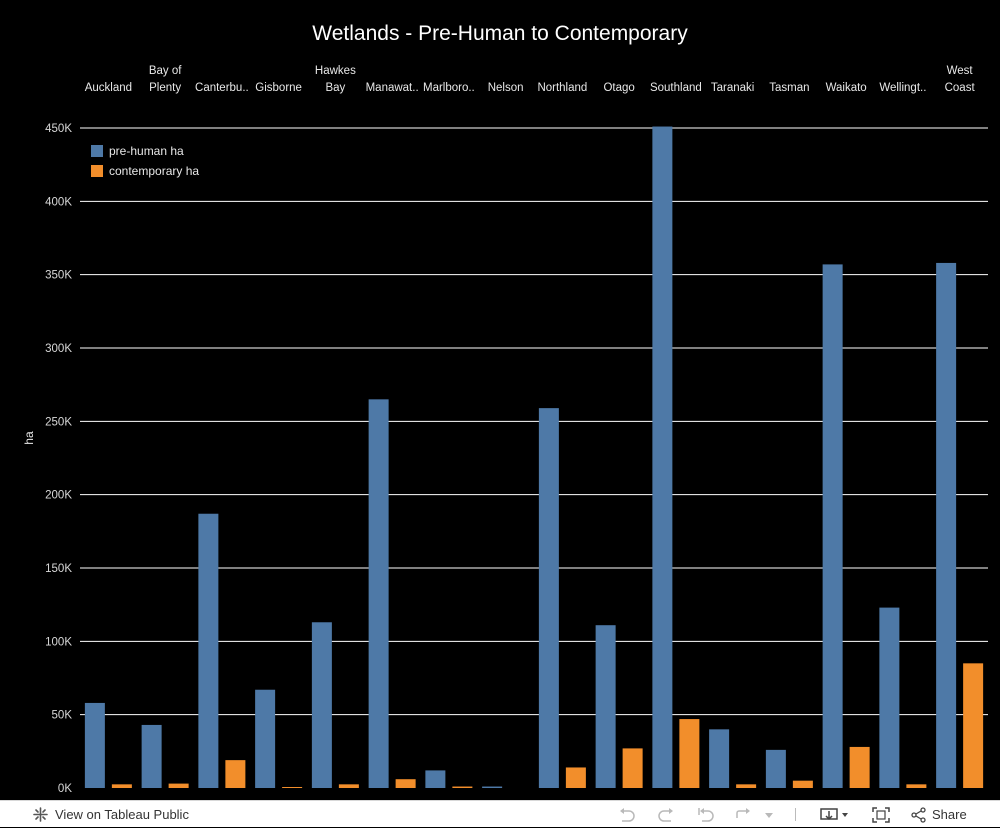 Image resolution: width=1000 pixels, height=828 pixels. What do you see at coordinates (618, 88) in the screenshot?
I see `category-label: Otago` at bounding box center [618, 88].